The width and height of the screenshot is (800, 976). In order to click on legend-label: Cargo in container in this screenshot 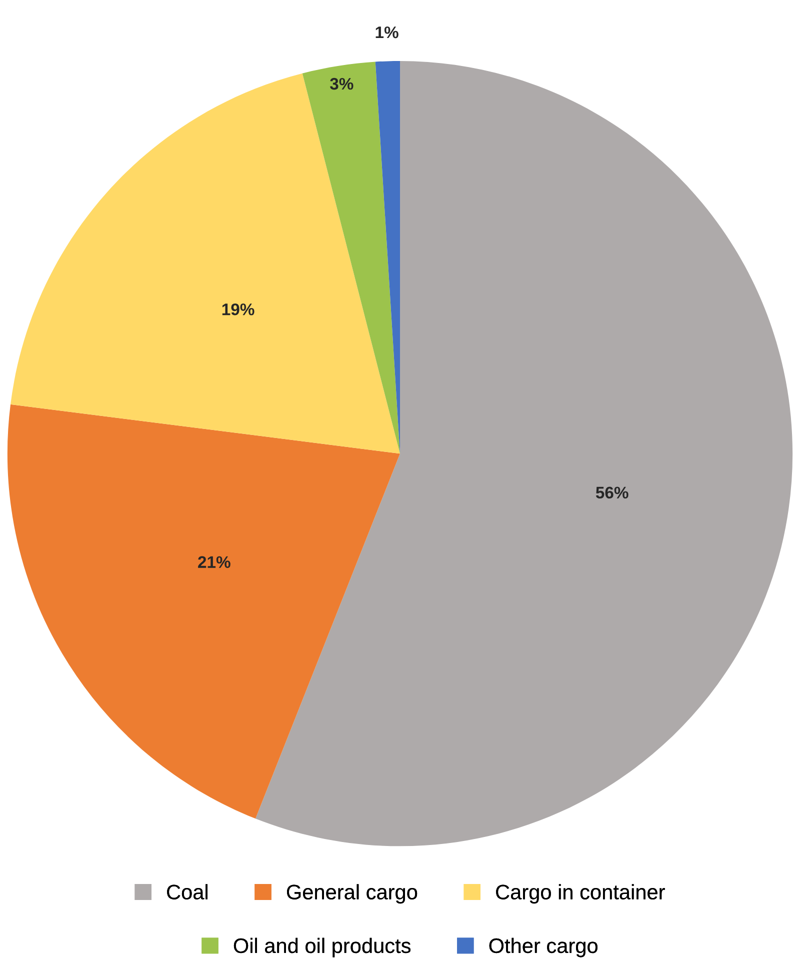, I will do `click(580, 894)`.